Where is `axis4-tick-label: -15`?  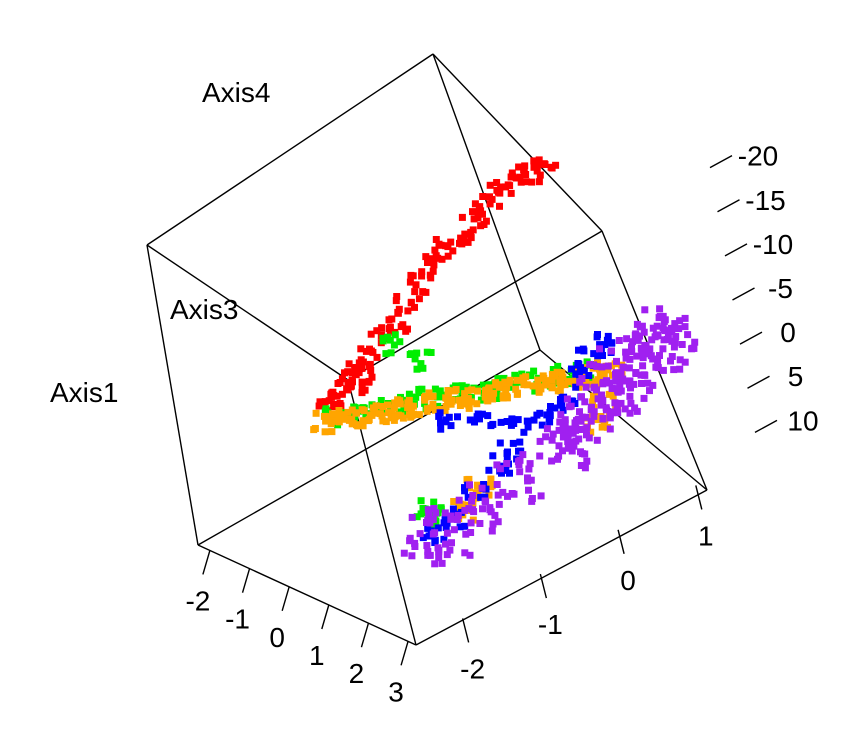
axis4-tick-label: -15 is located at coordinates (765, 200).